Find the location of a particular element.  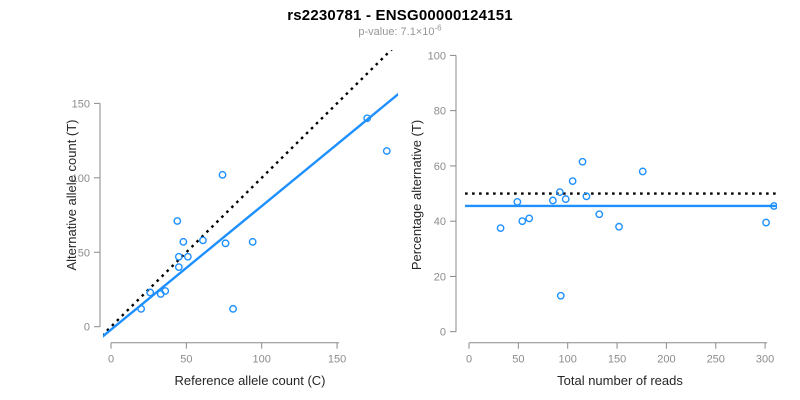

plot-points is located at coordinates (636, 228).